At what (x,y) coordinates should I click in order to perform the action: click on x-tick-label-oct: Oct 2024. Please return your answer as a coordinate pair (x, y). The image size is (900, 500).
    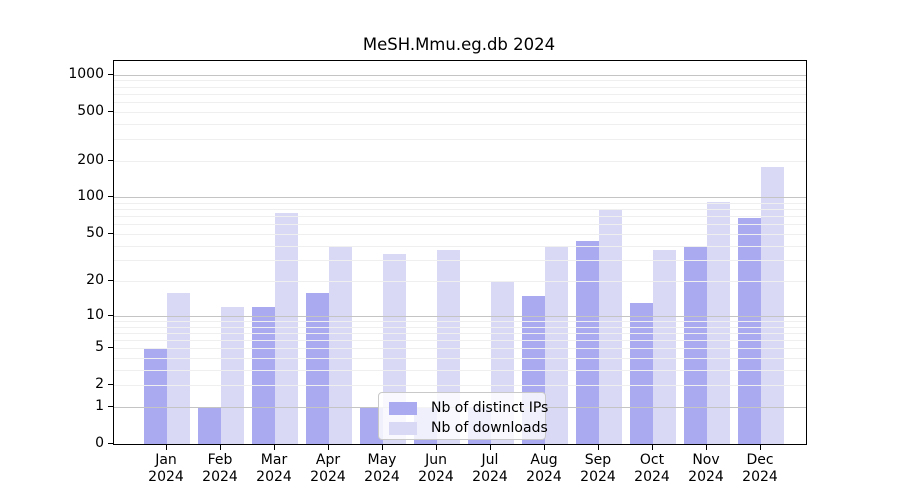
    Looking at the image, I should click on (652, 469).